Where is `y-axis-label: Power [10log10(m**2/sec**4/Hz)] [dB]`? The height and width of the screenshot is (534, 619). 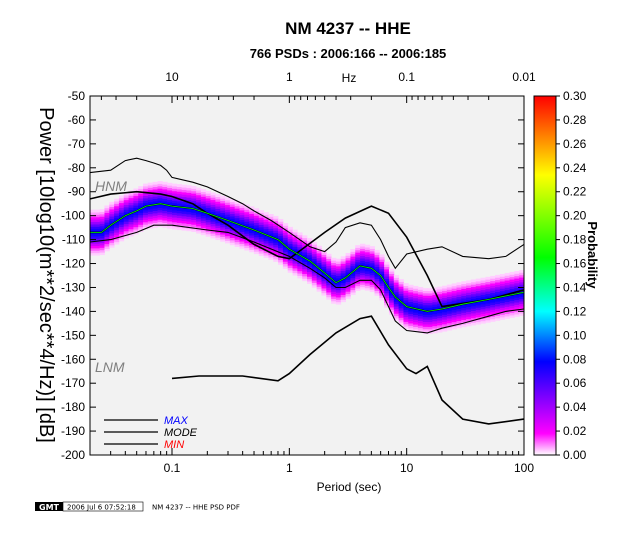 y-axis-label: Power [10log10(m**2/sec**4/Hz)] [dB] is located at coordinates (46, 275).